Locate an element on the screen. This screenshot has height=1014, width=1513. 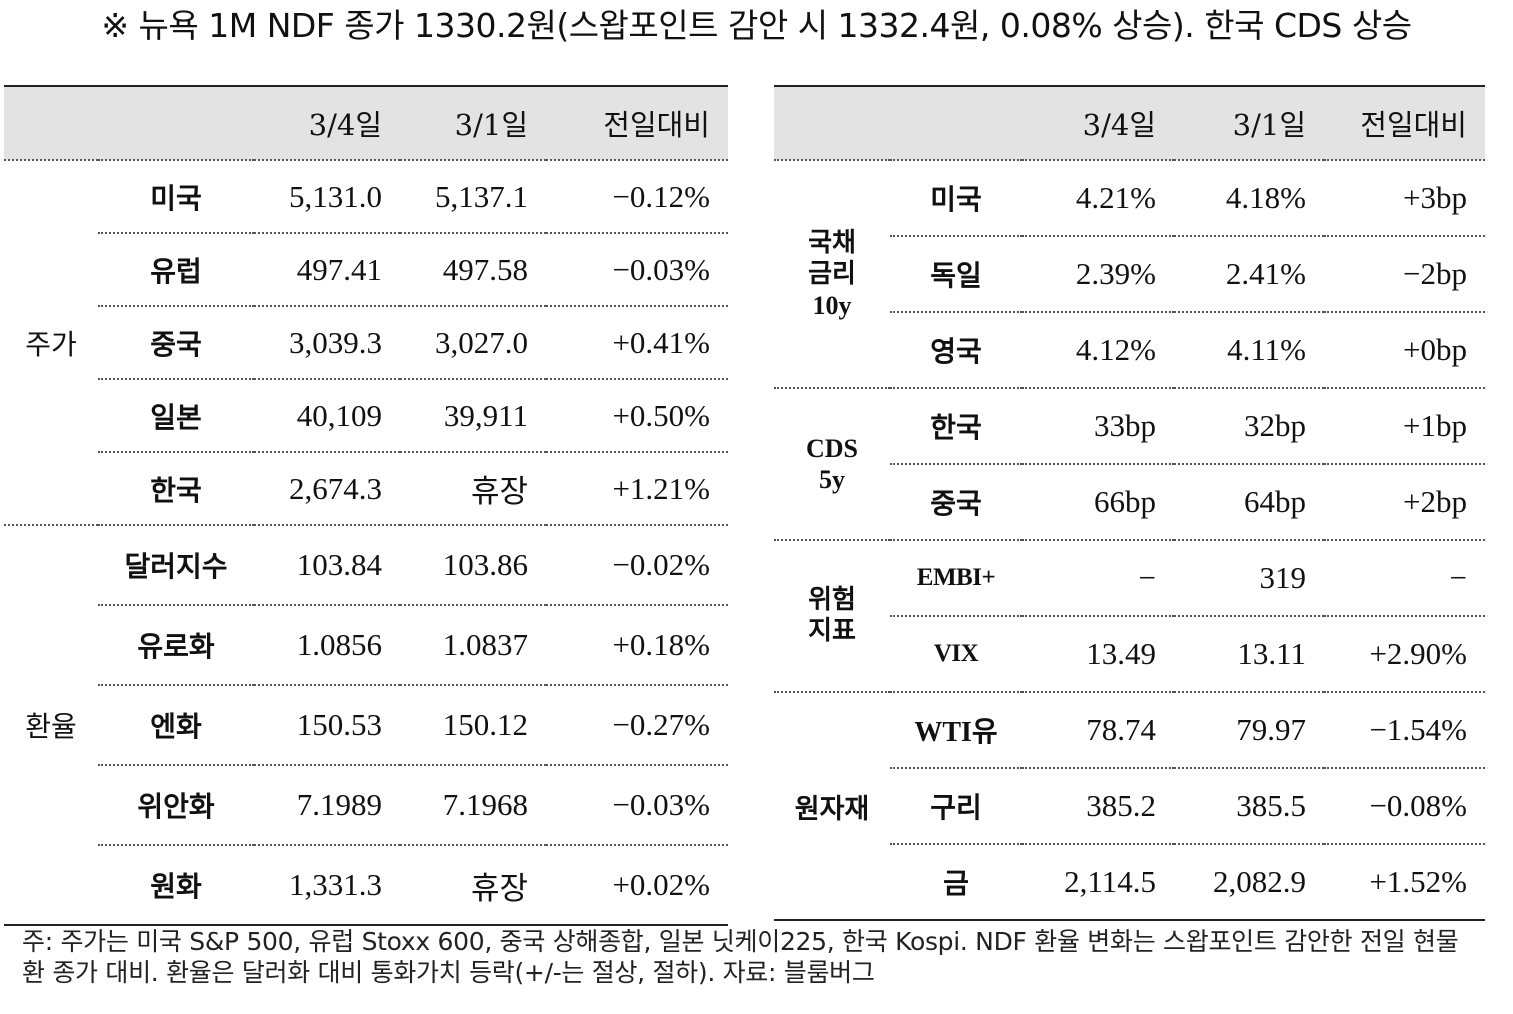
value-date-1: 1.0856 is located at coordinates (327, 645).